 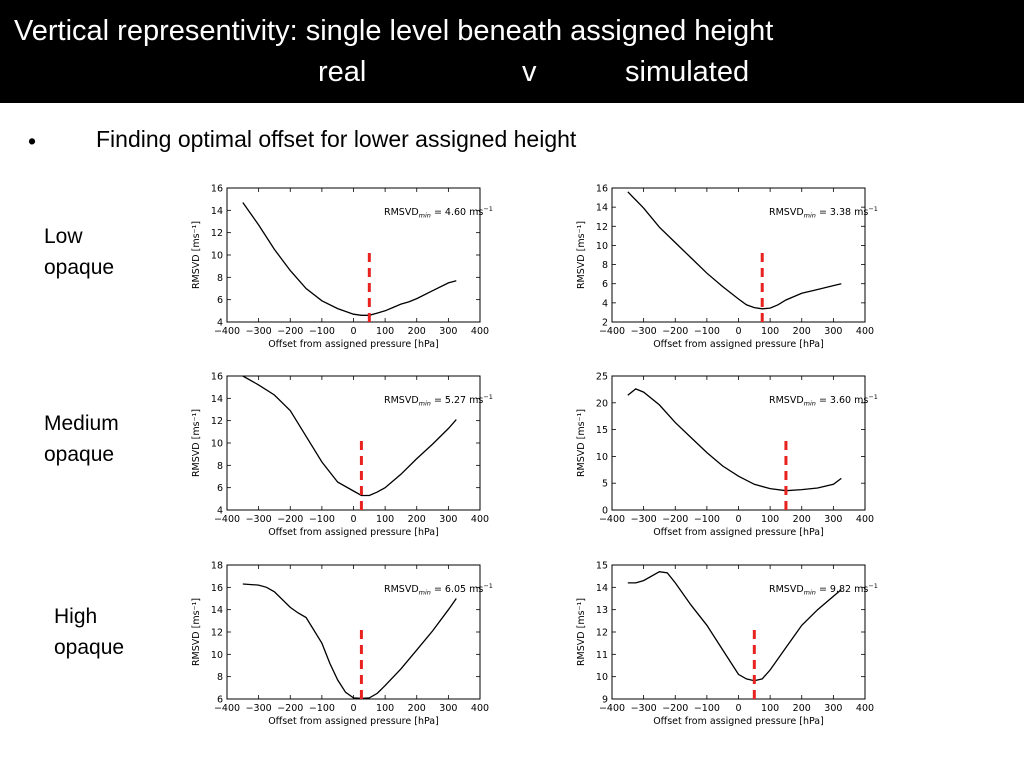 What do you see at coordinates (823, 400) in the screenshot?
I see `rmsvd-min-annotation: RMSVDmin = 3.60 ms−1` at bounding box center [823, 400].